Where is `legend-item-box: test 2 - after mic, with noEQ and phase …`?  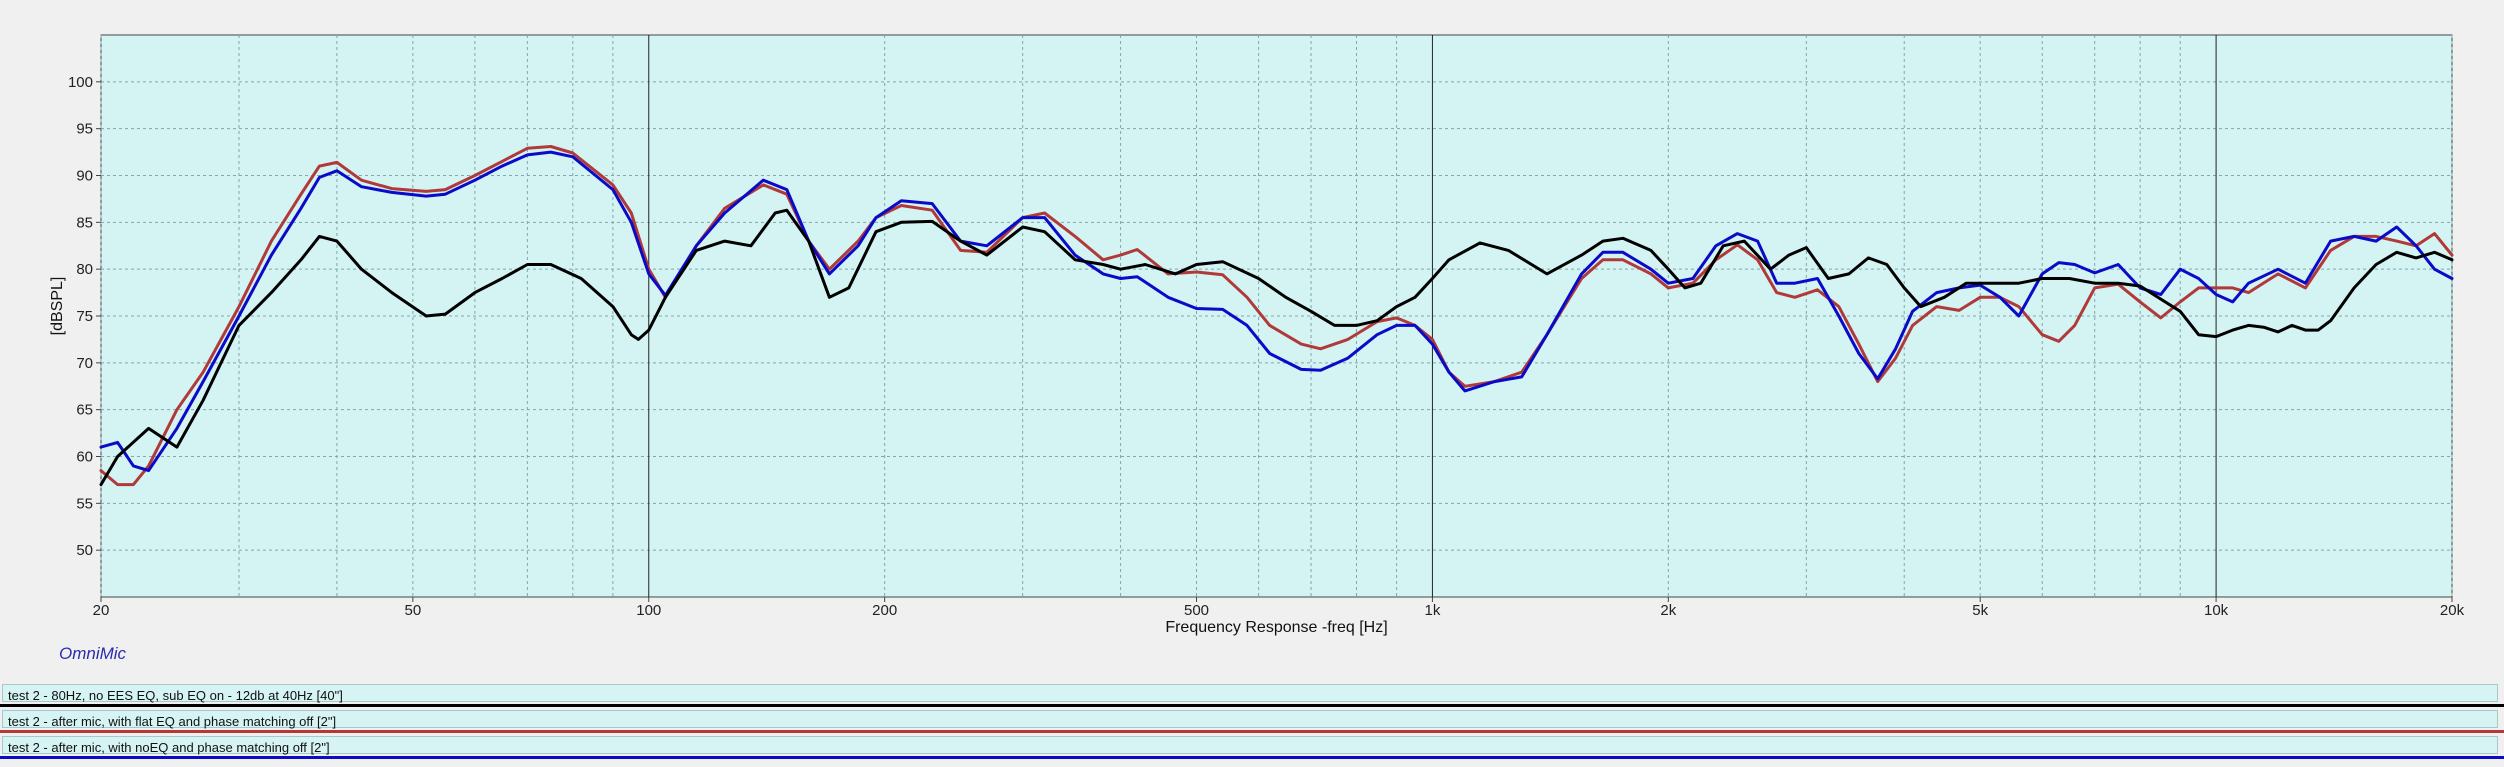
legend-item-box: test 2 - after mic, with noEQ and phase … is located at coordinates (1250, 745).